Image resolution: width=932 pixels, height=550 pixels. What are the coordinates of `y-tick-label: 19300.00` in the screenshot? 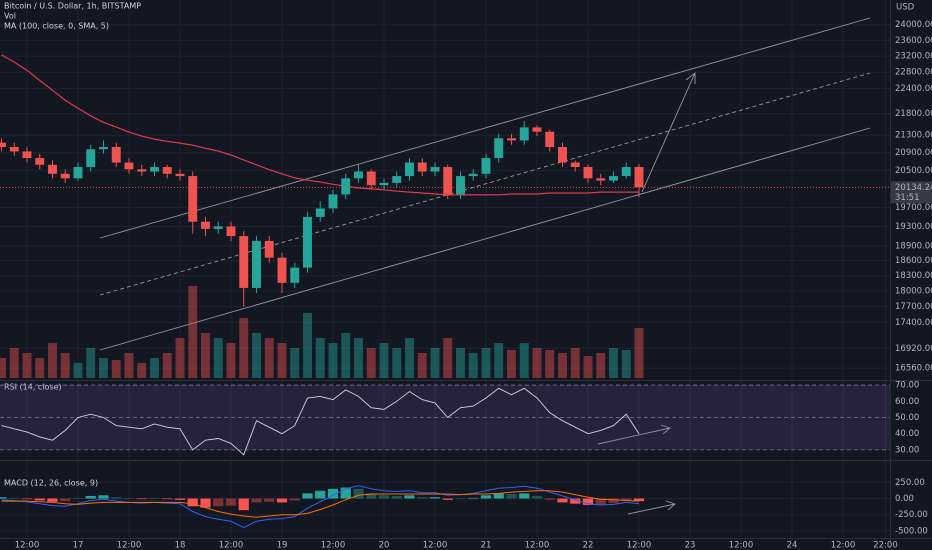 It's located at (913, 227).